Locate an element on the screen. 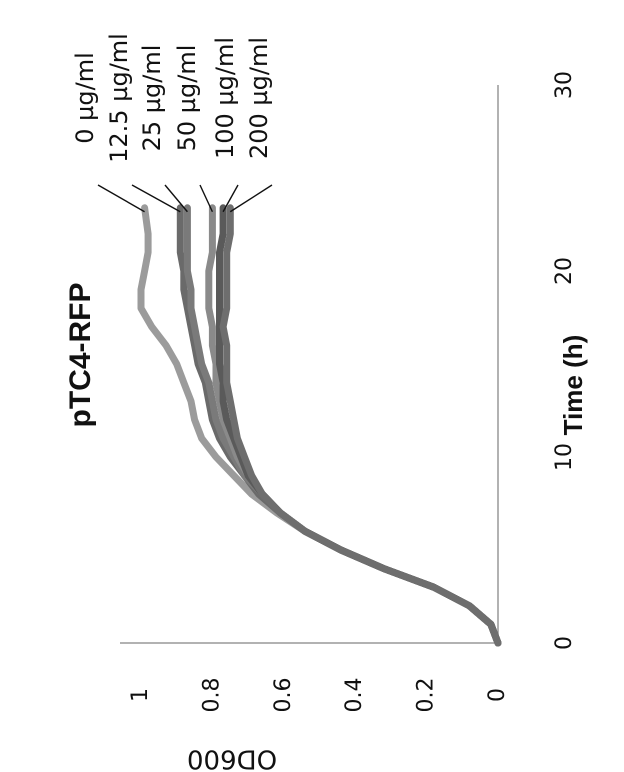 The image size is (624, 772). time-axis-title: Time (h) is located at coordinates (573, 385).